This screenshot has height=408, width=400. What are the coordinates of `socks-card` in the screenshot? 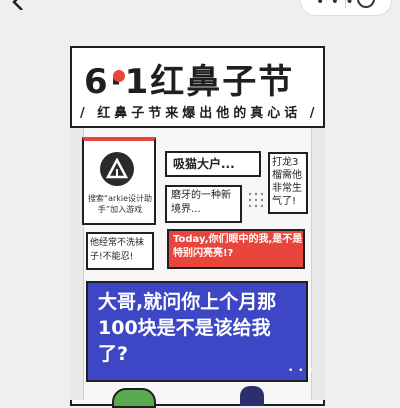 It's located at (120, 251).